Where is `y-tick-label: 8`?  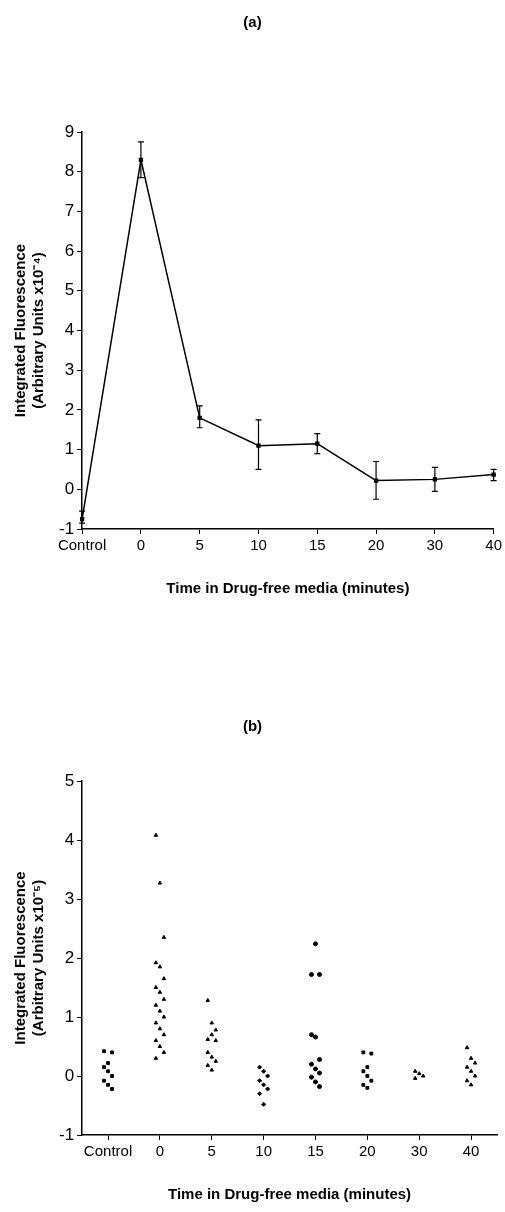 y-tick-label: 8 is located at coordinates (69, 171).